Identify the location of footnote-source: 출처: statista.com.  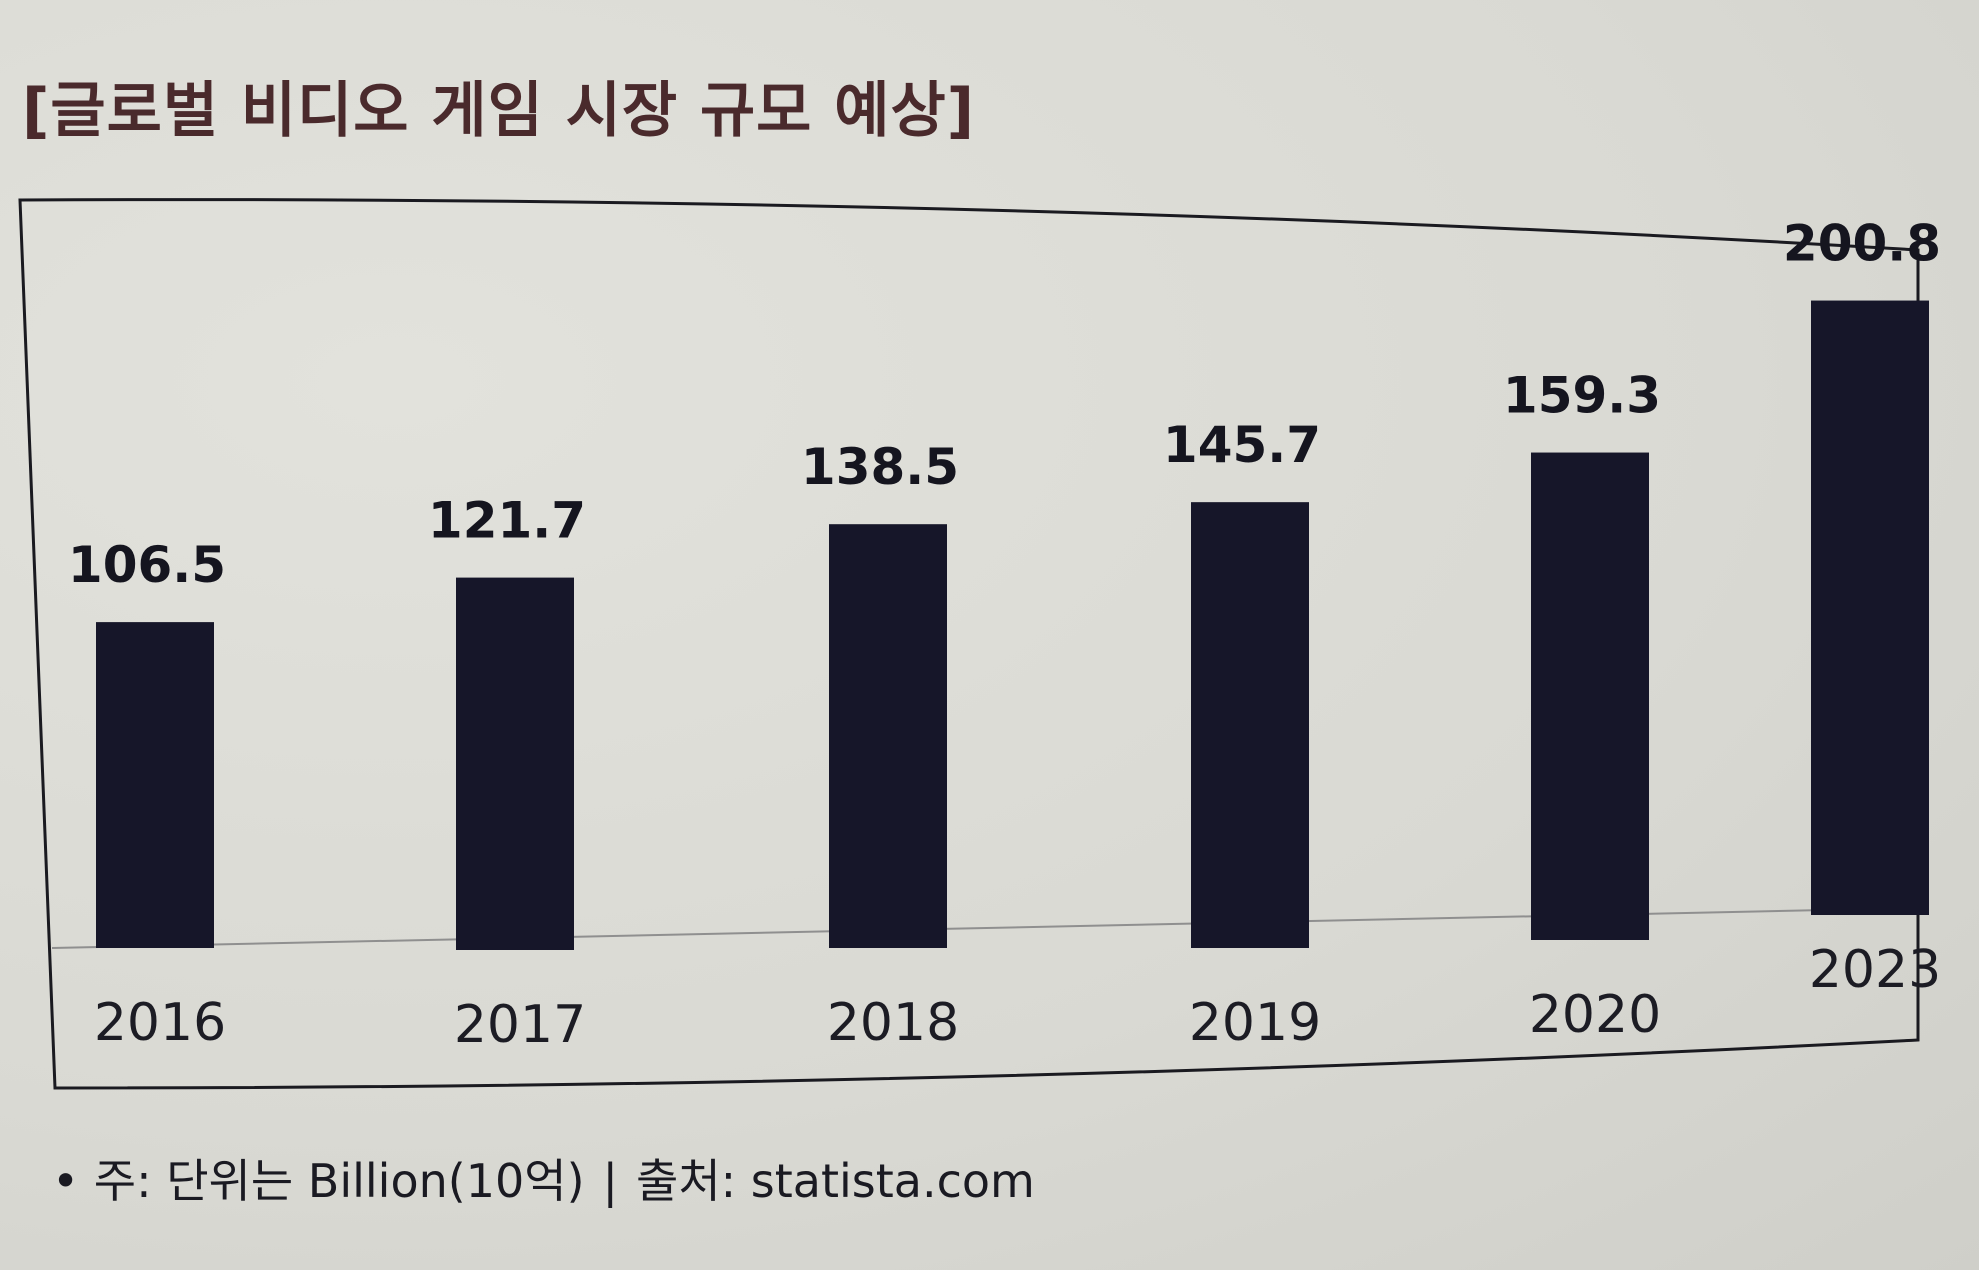
(835, 1181).